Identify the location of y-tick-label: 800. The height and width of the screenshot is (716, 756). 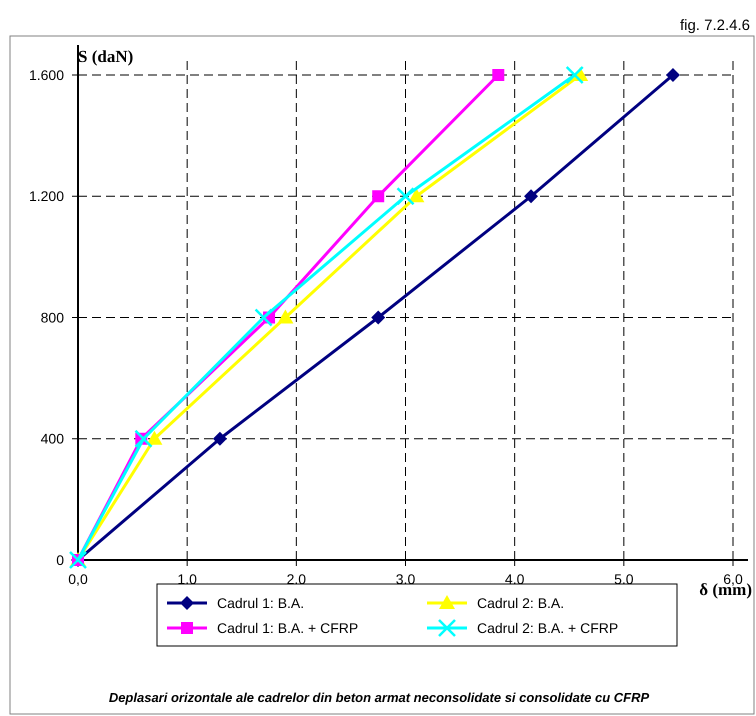
(52, 317).